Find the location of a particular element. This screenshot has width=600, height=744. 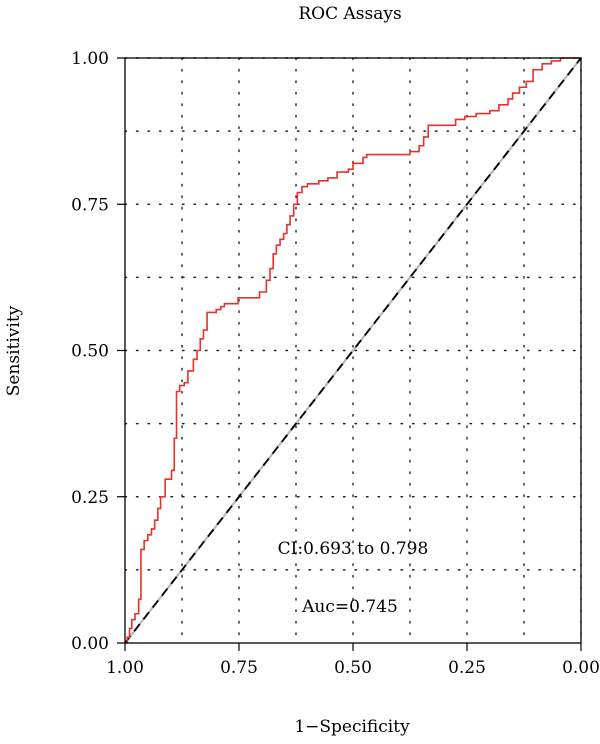

annotation-layer: CI:0.693 to 0.798 Auc=0.745 is located at coordinates (353, 578).